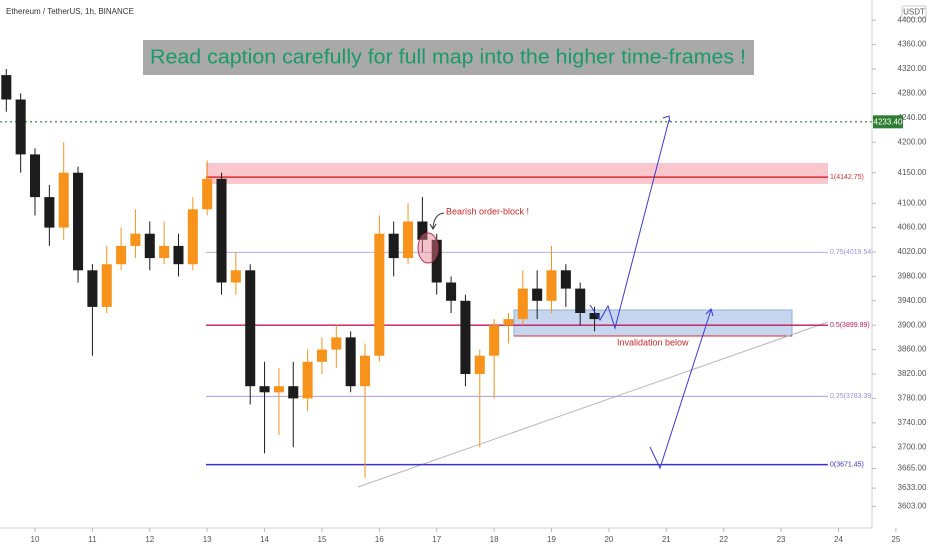  I want to click on y-tick-label: 4400.00, so click(912, 19).